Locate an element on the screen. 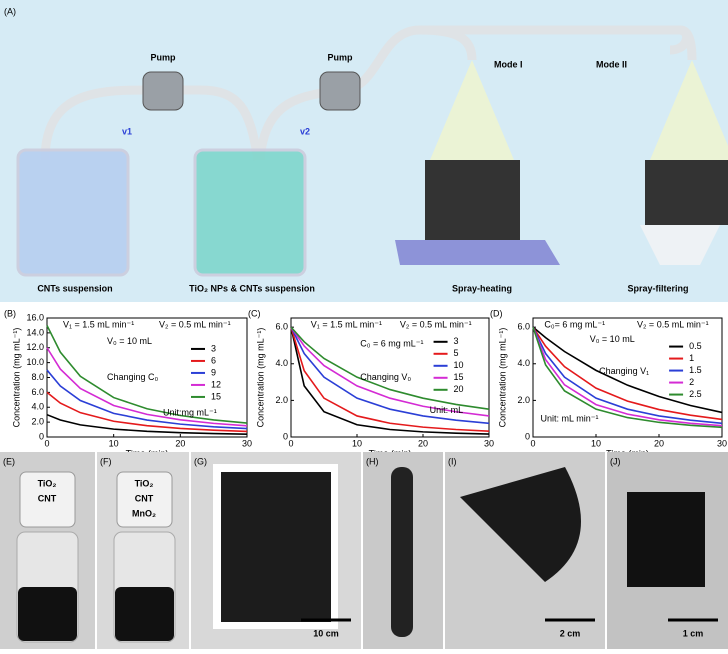 This screenshot has width=728, height=654. flow-label: v1 is located at coordinates (127, 131).